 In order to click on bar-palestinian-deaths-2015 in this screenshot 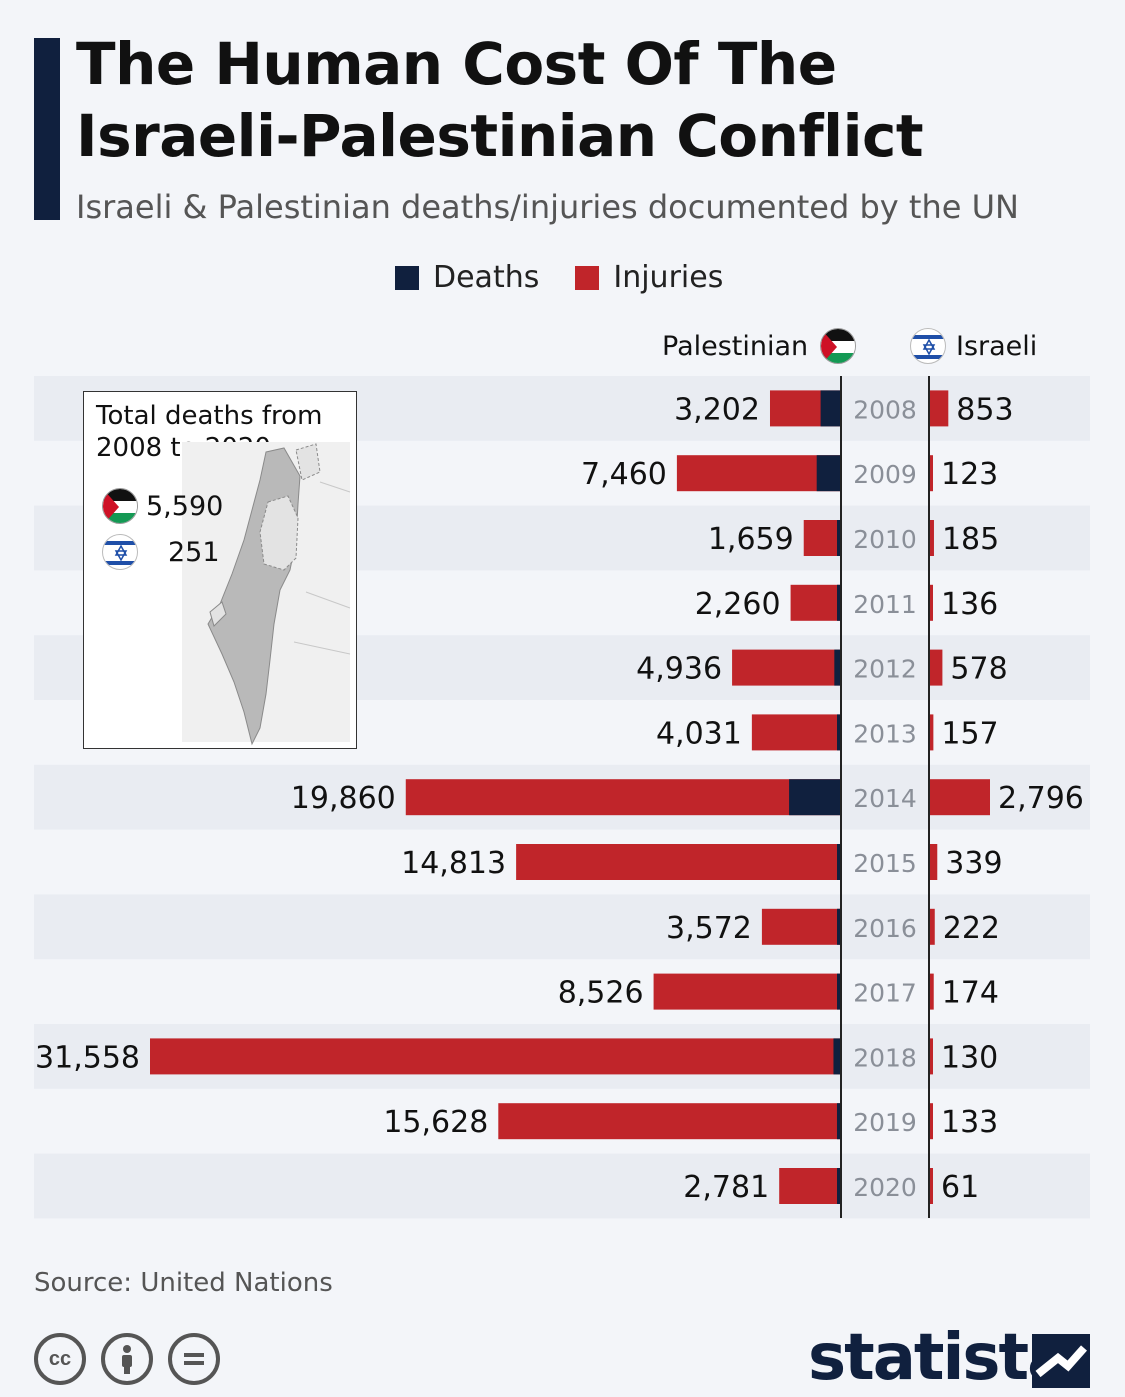, I will do `click(838, 862)`.